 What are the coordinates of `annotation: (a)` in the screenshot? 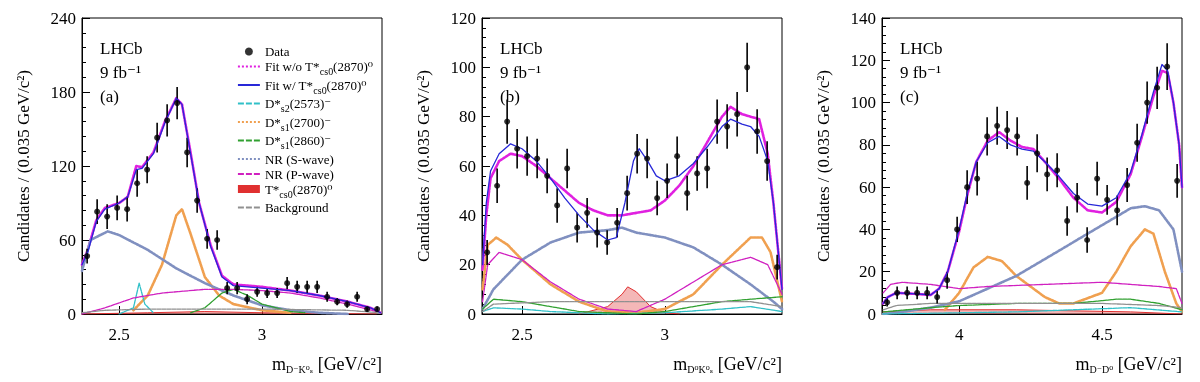 It's located at (109, 96).